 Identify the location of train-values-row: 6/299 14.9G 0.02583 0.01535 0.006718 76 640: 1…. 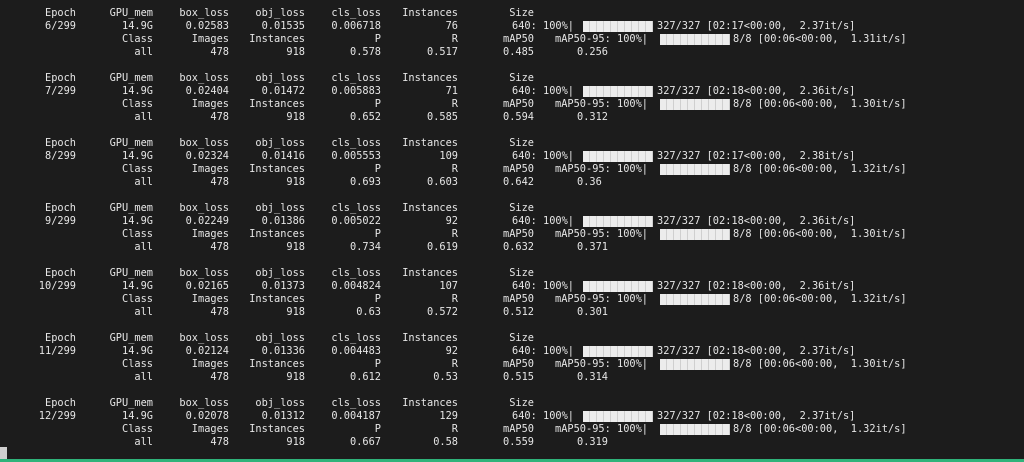
(512, 26).